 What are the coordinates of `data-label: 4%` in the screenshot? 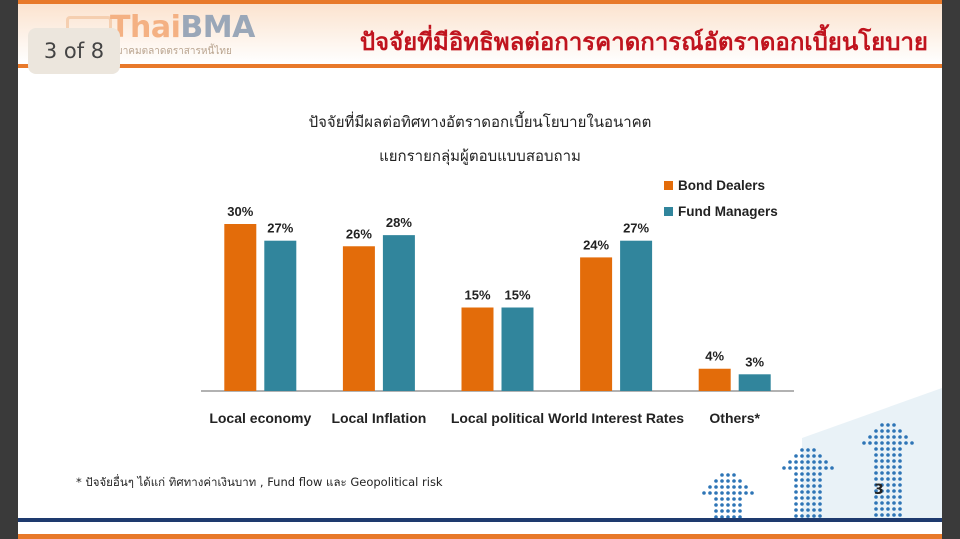 It's located at (714, 356).